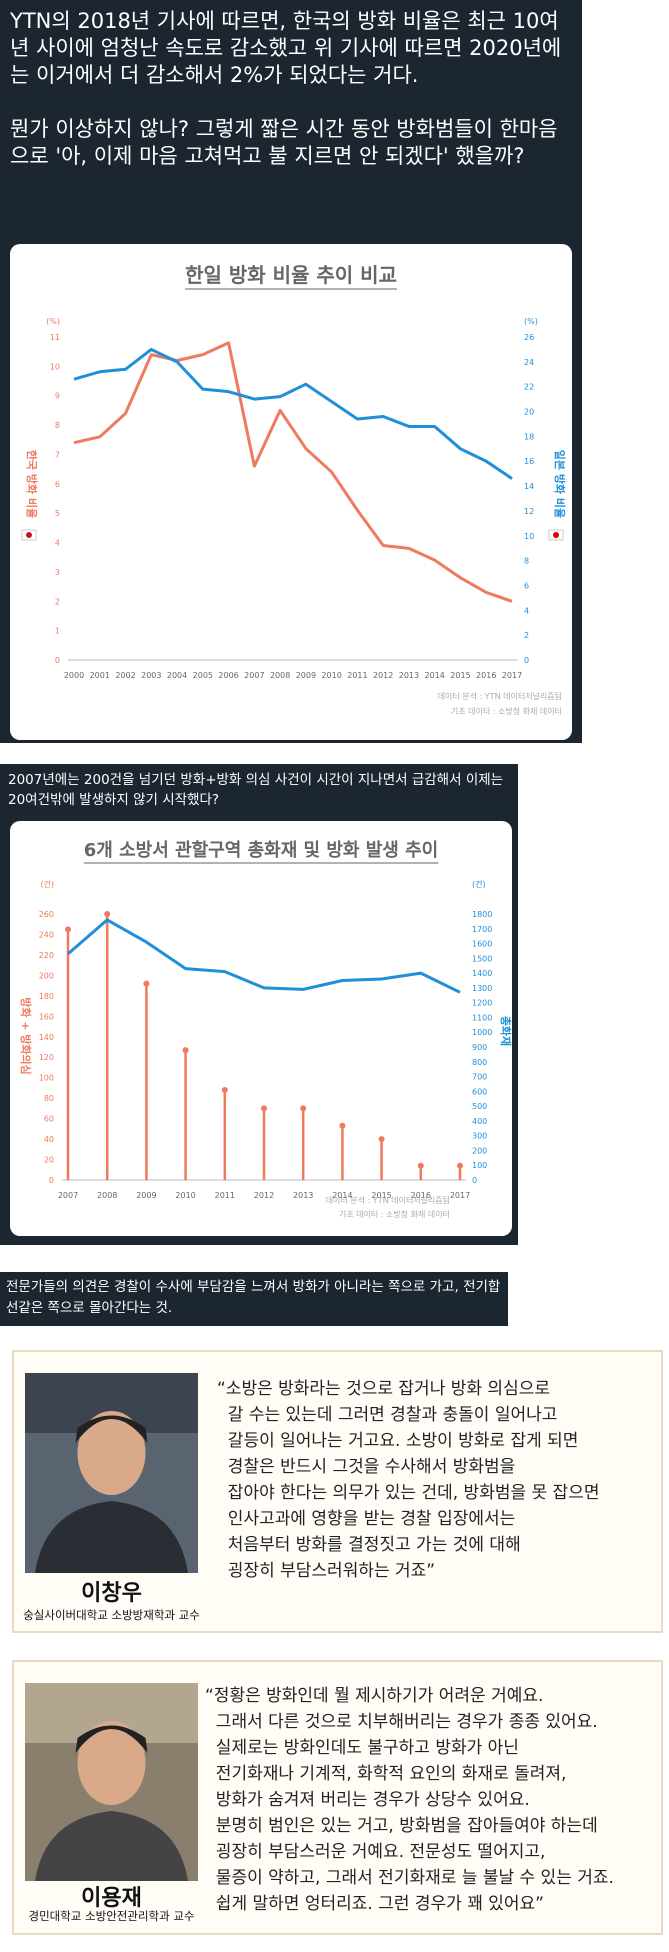  What do you see at coordinates (374, 1904) in the screenshot?
I see `quote-line: 쉽게 말하면 엉터리죠. 그런 경우가 꽤 있어요”` at bounding box center [374, 1904].